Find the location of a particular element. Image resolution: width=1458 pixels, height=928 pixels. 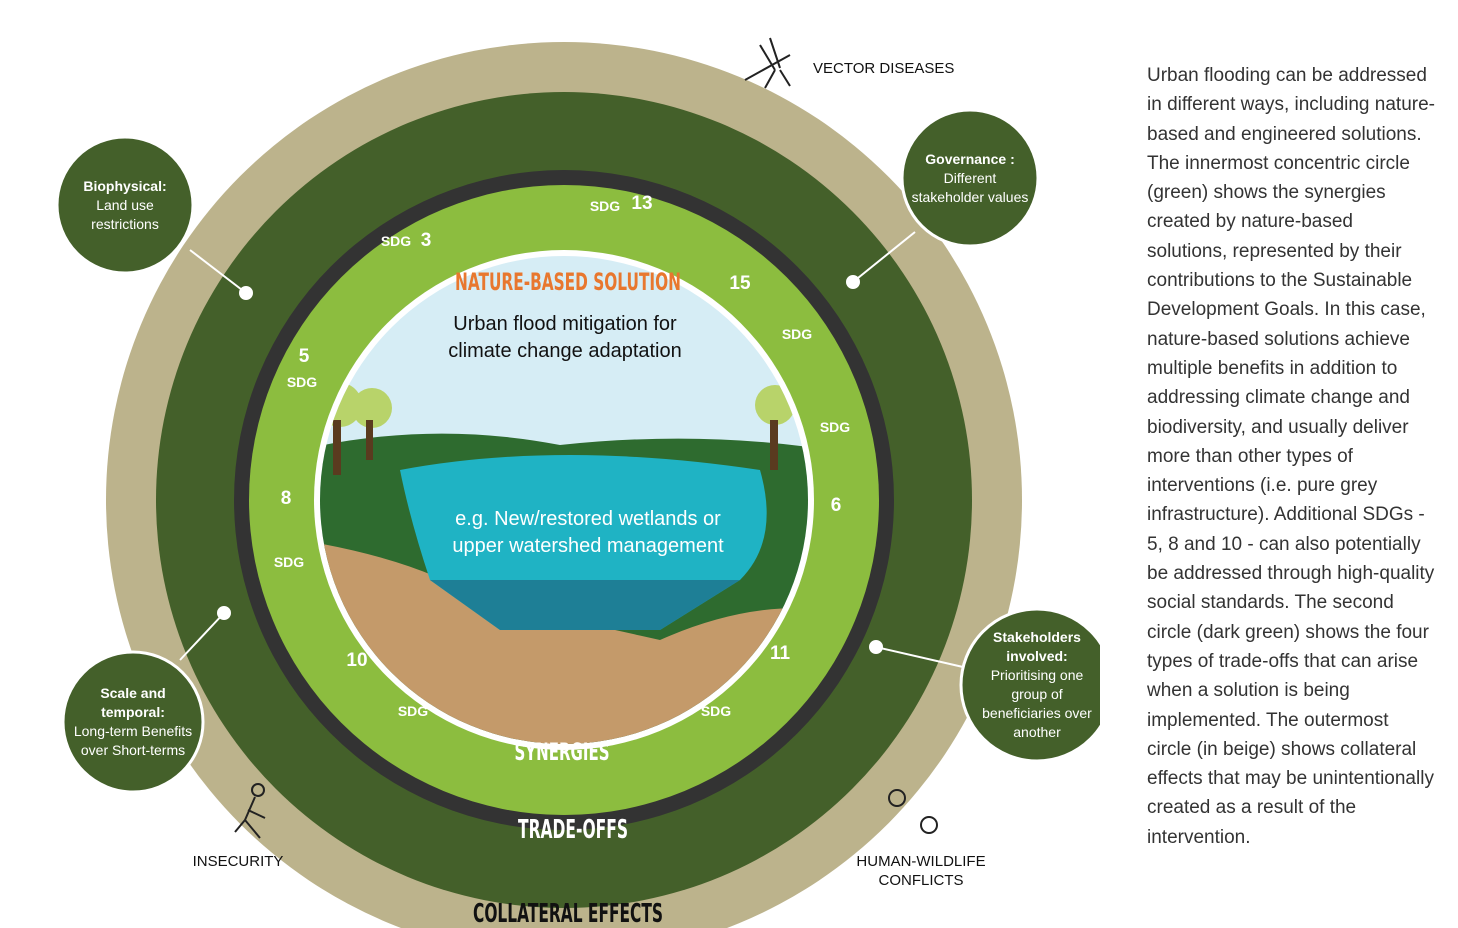

sdg-number: 3 is located at coordinates (426, 240).